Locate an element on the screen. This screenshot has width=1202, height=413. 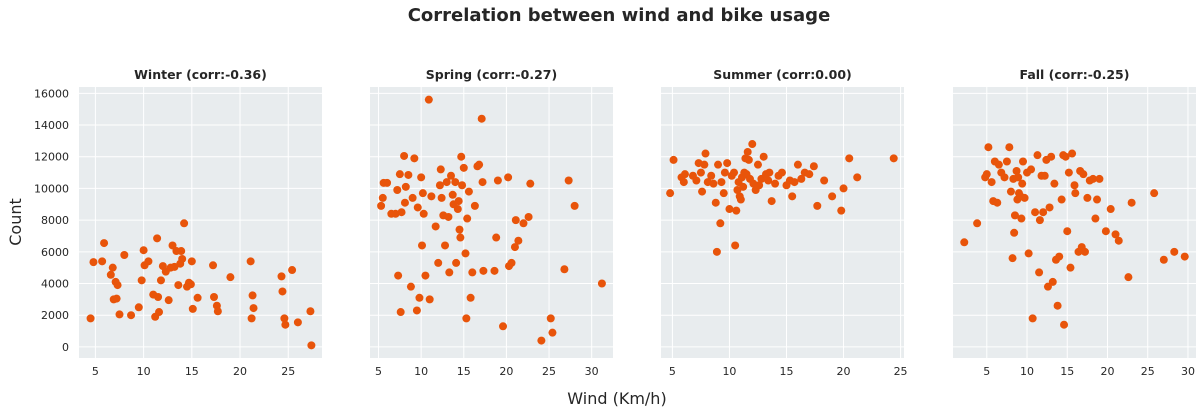
x-tick-label: 5 is located at coordinates (378, 371).